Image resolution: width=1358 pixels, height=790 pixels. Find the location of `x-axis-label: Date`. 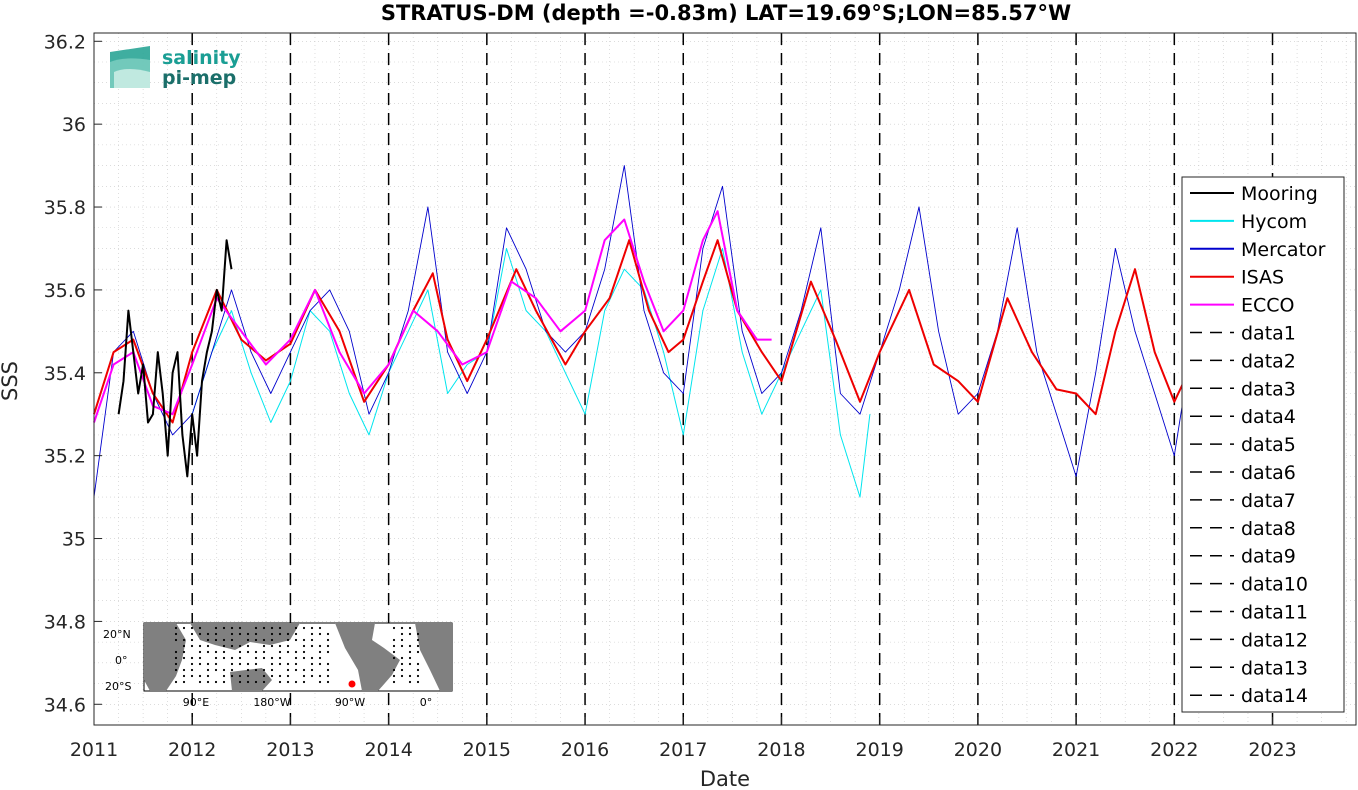

x-axis-label: Date is located at coordinates (725, 778).